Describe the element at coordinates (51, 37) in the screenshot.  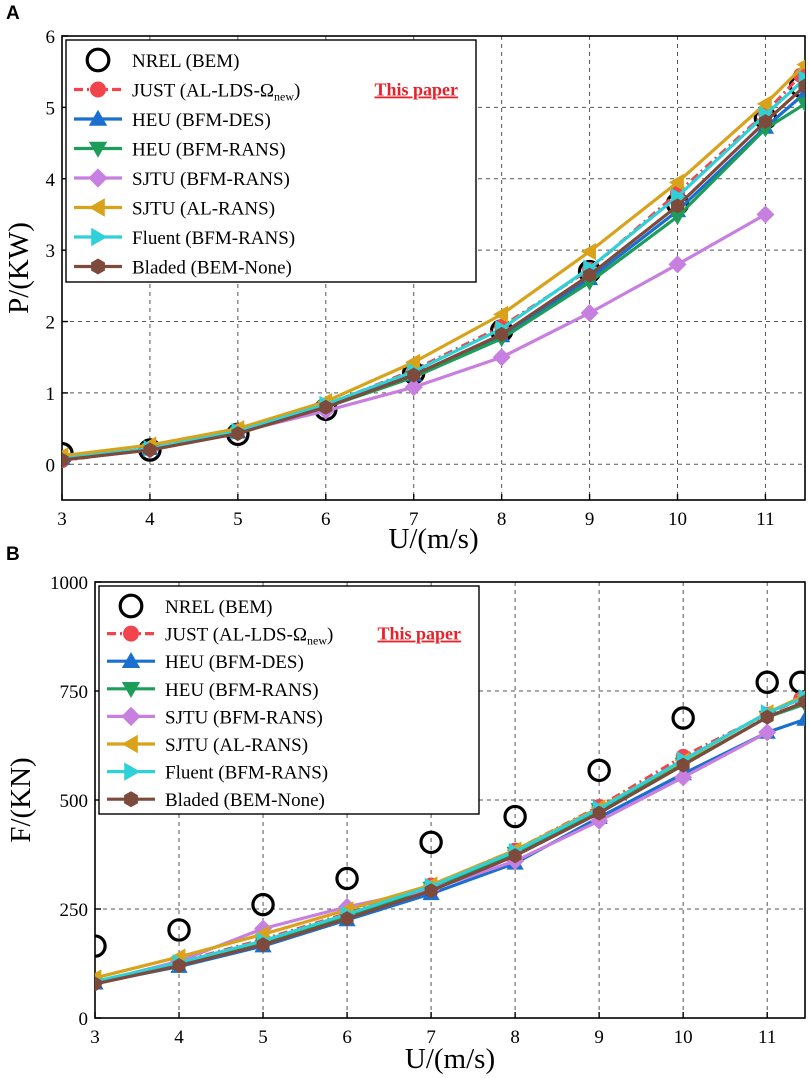
I see `y-tick-label: 6` at that location.